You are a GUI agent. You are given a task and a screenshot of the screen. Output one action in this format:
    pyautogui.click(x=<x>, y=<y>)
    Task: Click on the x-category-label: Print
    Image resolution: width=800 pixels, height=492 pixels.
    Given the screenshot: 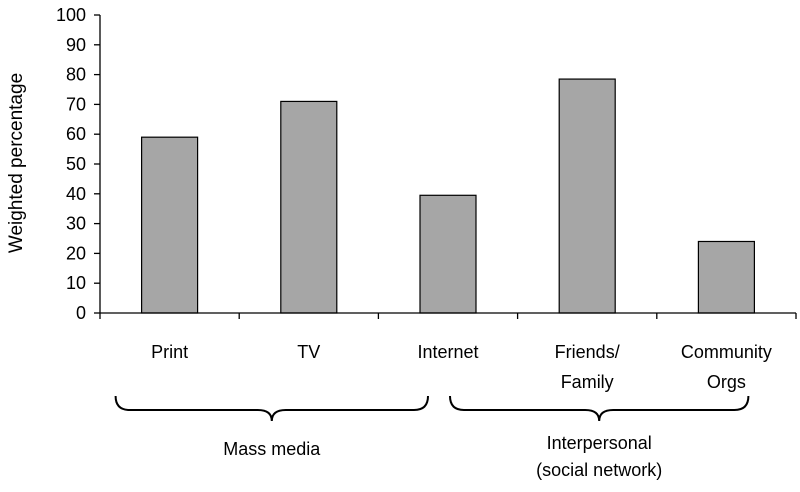 What is the action you would take?
    pyautogui.click(x=169, y=352)
    